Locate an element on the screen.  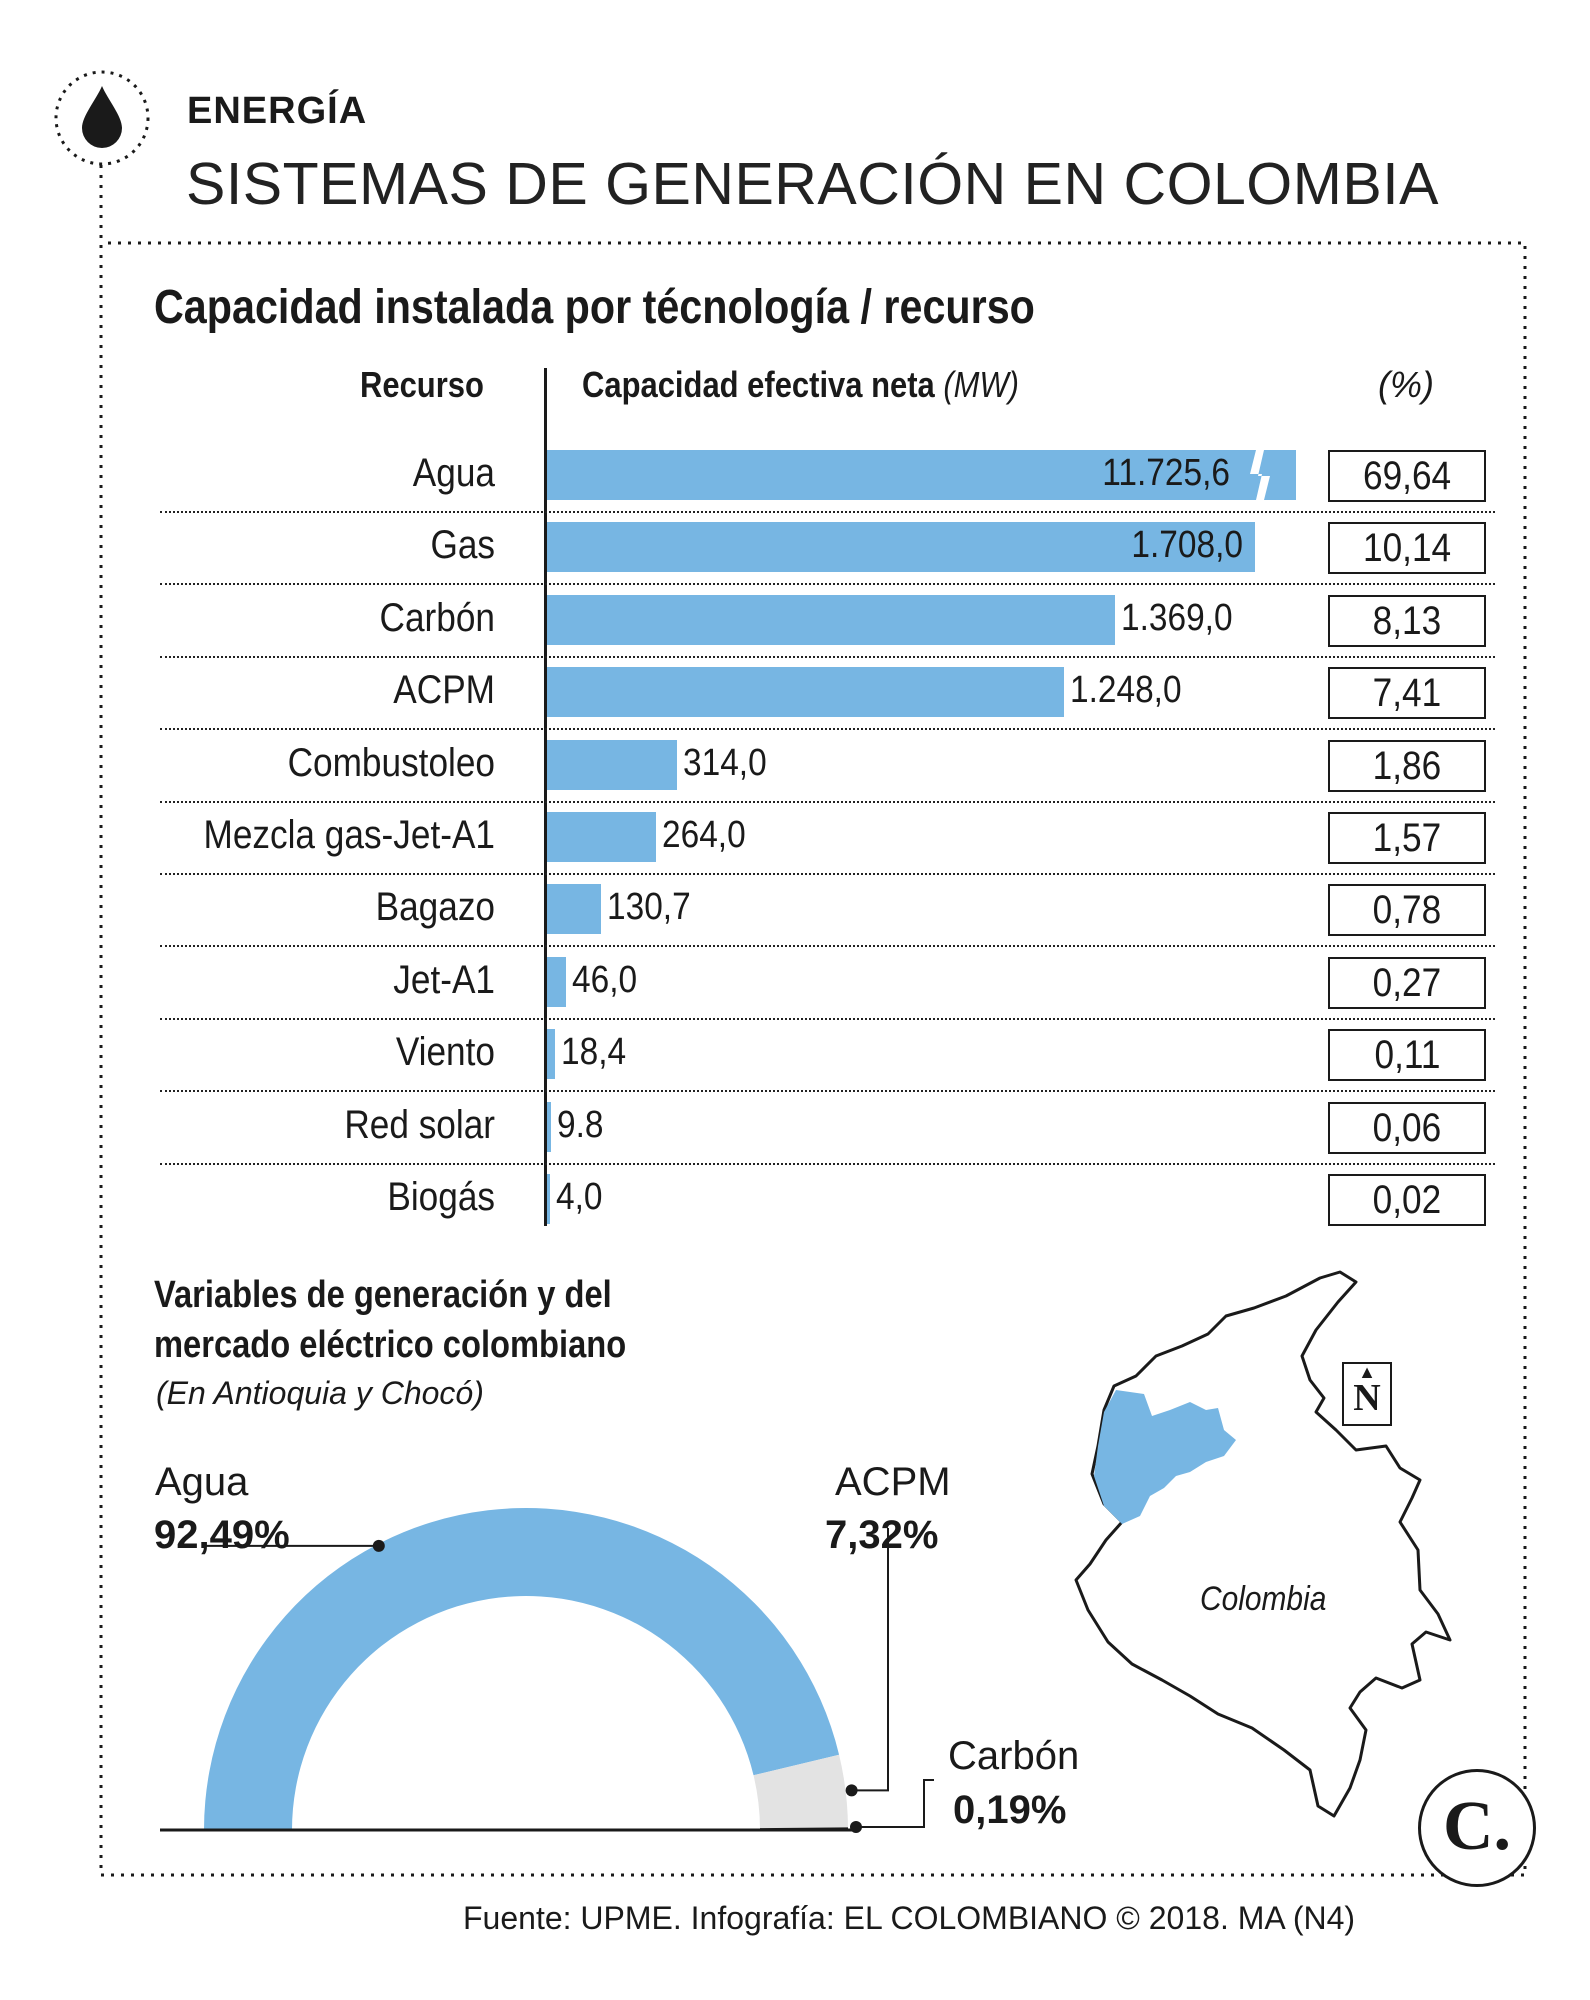
bar-value-label: 46,0 is located at coordinates (605, 979).